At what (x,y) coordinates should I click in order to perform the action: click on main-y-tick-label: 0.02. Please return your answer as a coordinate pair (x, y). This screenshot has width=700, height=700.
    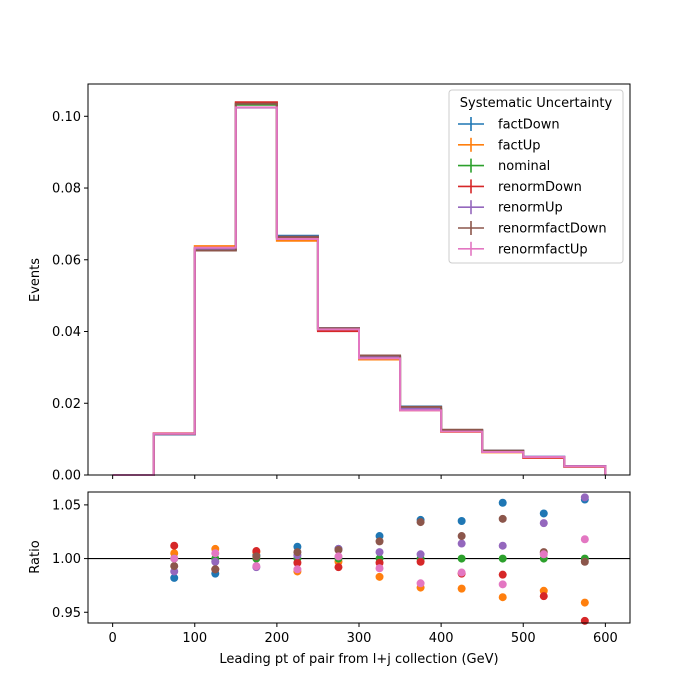
    Looking at the image, I should click on (66, 404).